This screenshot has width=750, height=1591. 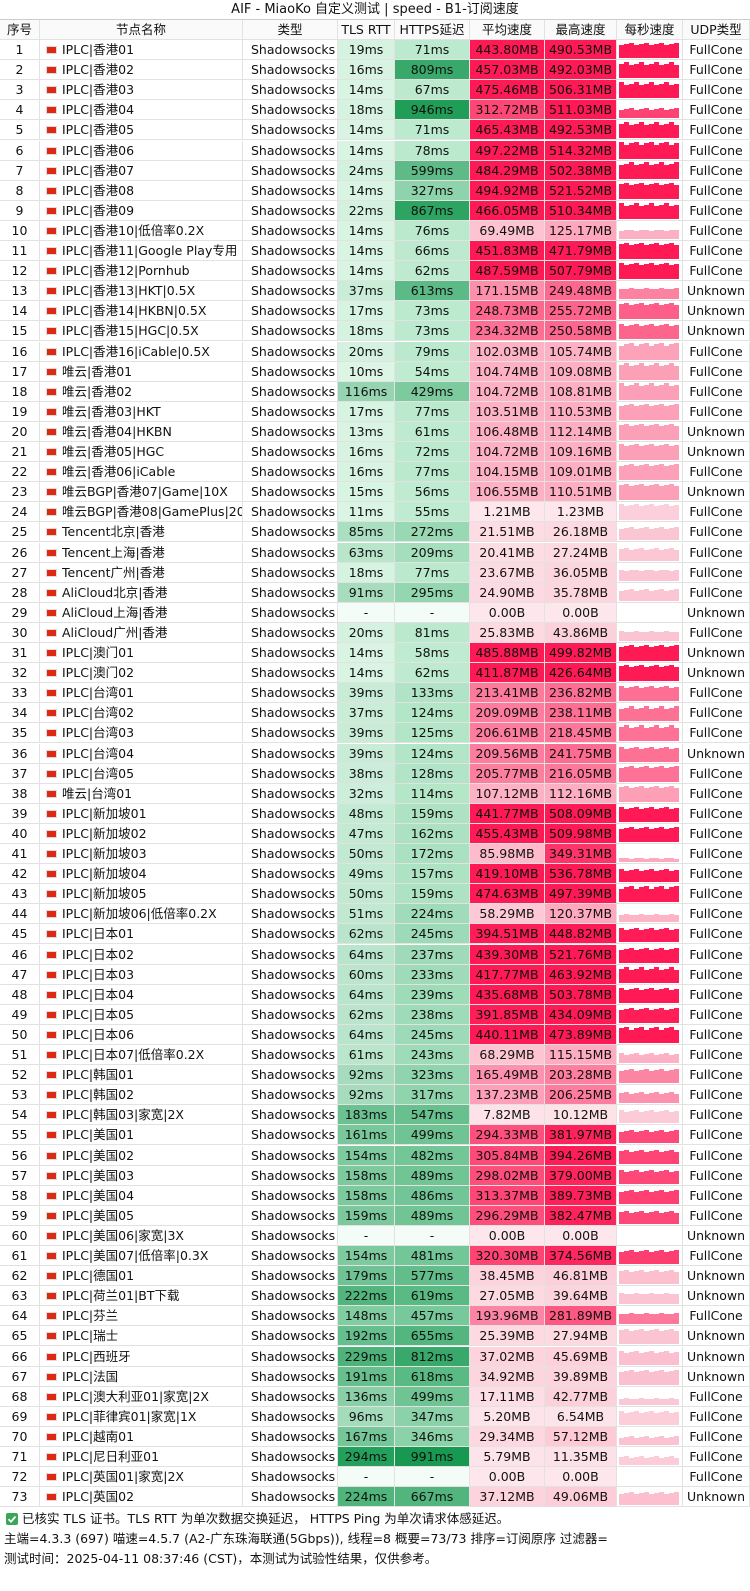 I want to click on node-name: IPLC|日本01, so click(x=141, y=934).